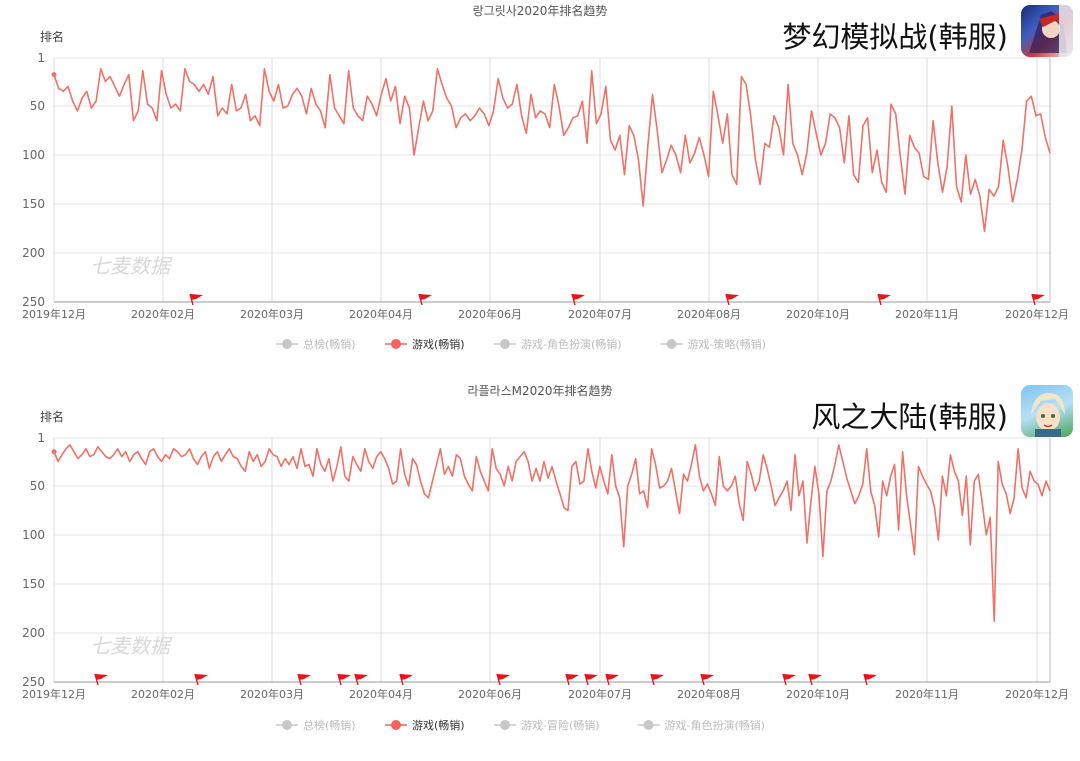 This screenshot has height=761, width=1080. Describe the element at coordinates (909, 417) in the screenshot. I see `app-label-laplace: 风之大陆(韩服)` at that location.